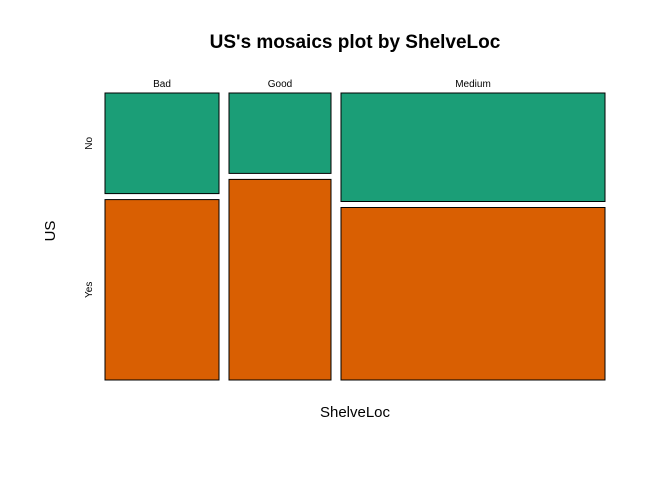 The image size is (672, 480). I want to click on x-category-label-good: Good, so click(280, 84).